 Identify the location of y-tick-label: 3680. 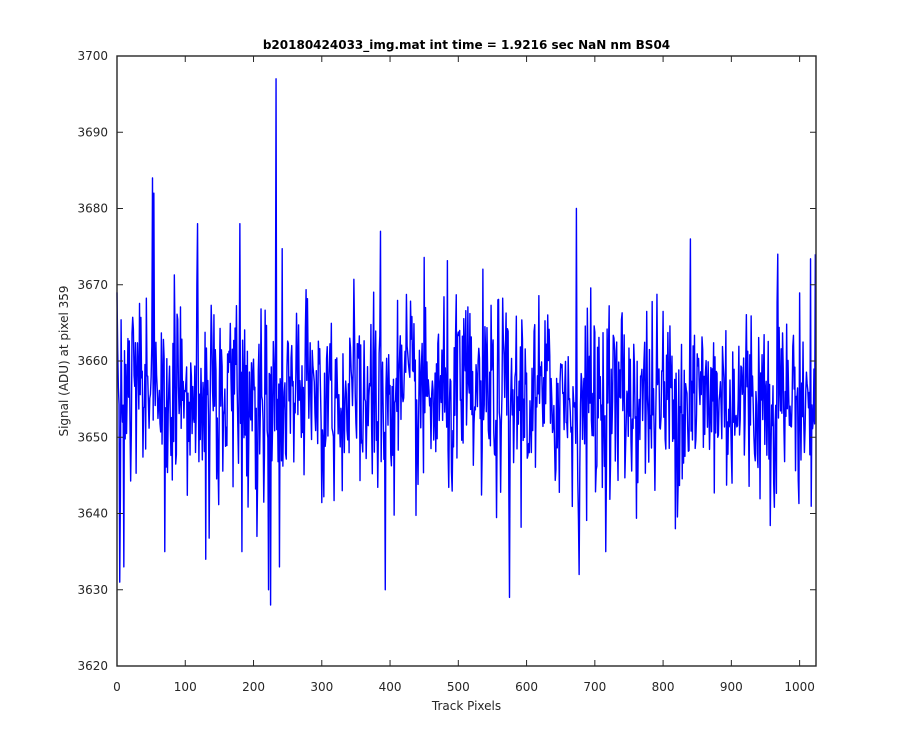
(92, 209).